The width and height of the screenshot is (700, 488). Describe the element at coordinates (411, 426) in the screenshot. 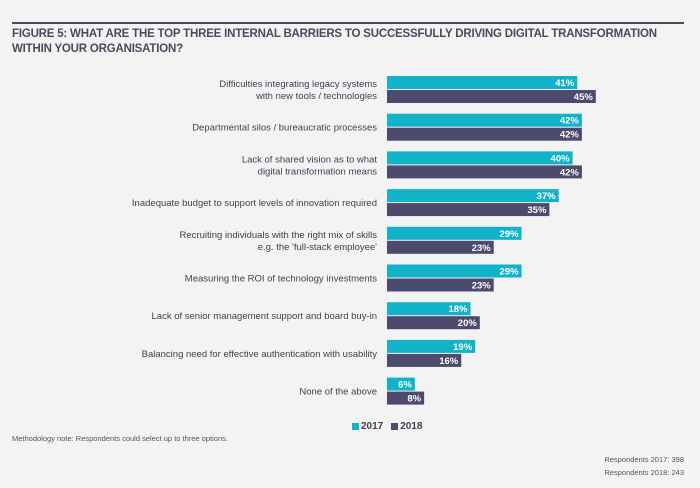

I see `legend-label-2018: 2018` at that location.